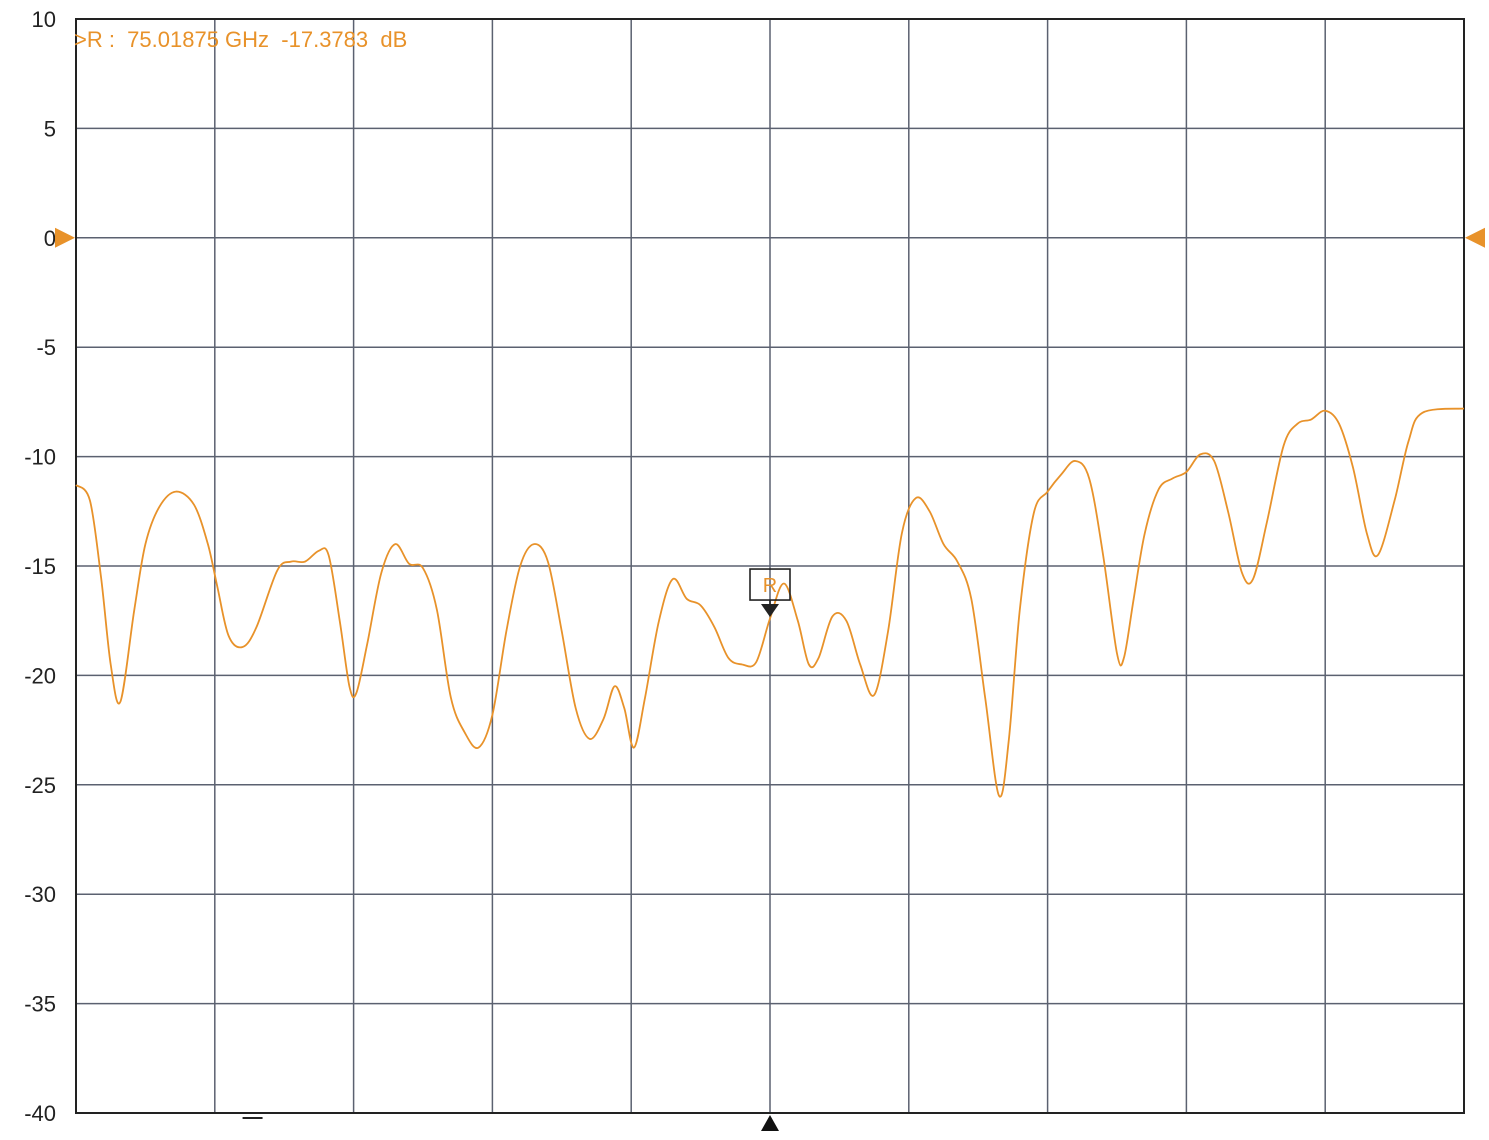  What do you see at coordinates (40, 675) in the screenshot?
I see `y-tick-label: -20` at bounding box center [40, 675].